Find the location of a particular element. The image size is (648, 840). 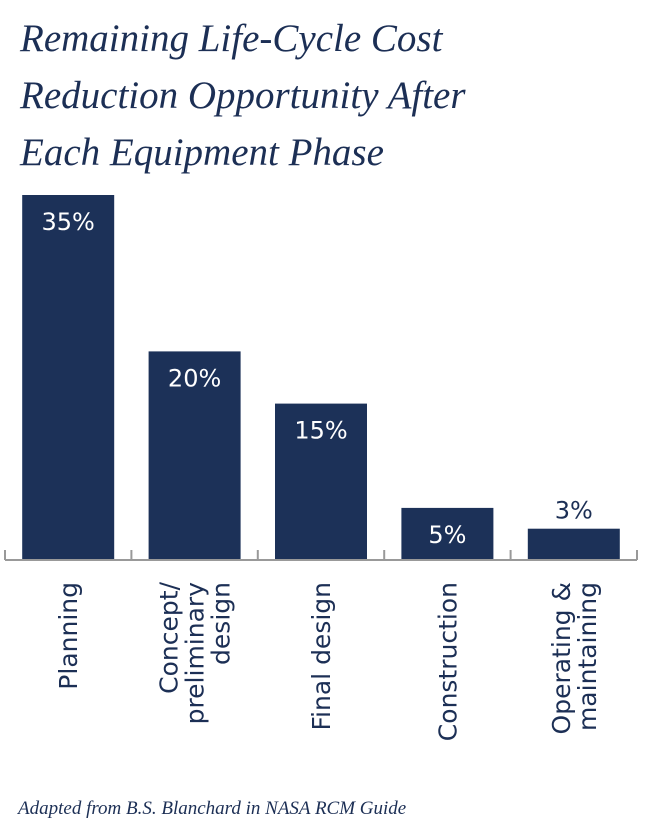

category-label-0: Planning is located at coordinates (68, 636).